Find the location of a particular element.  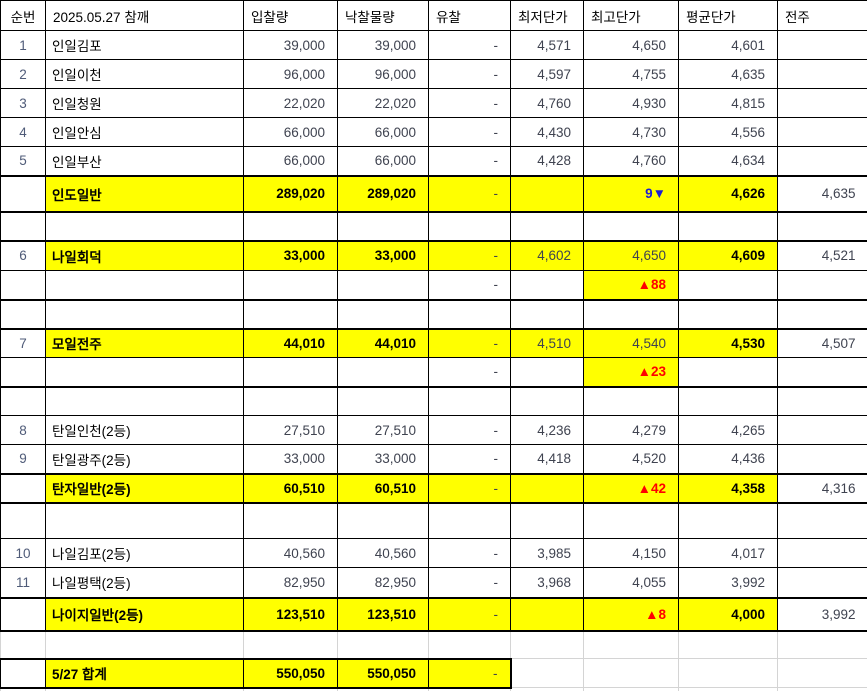

cell-name: 모일전주 is located at coordinates (144, 342).